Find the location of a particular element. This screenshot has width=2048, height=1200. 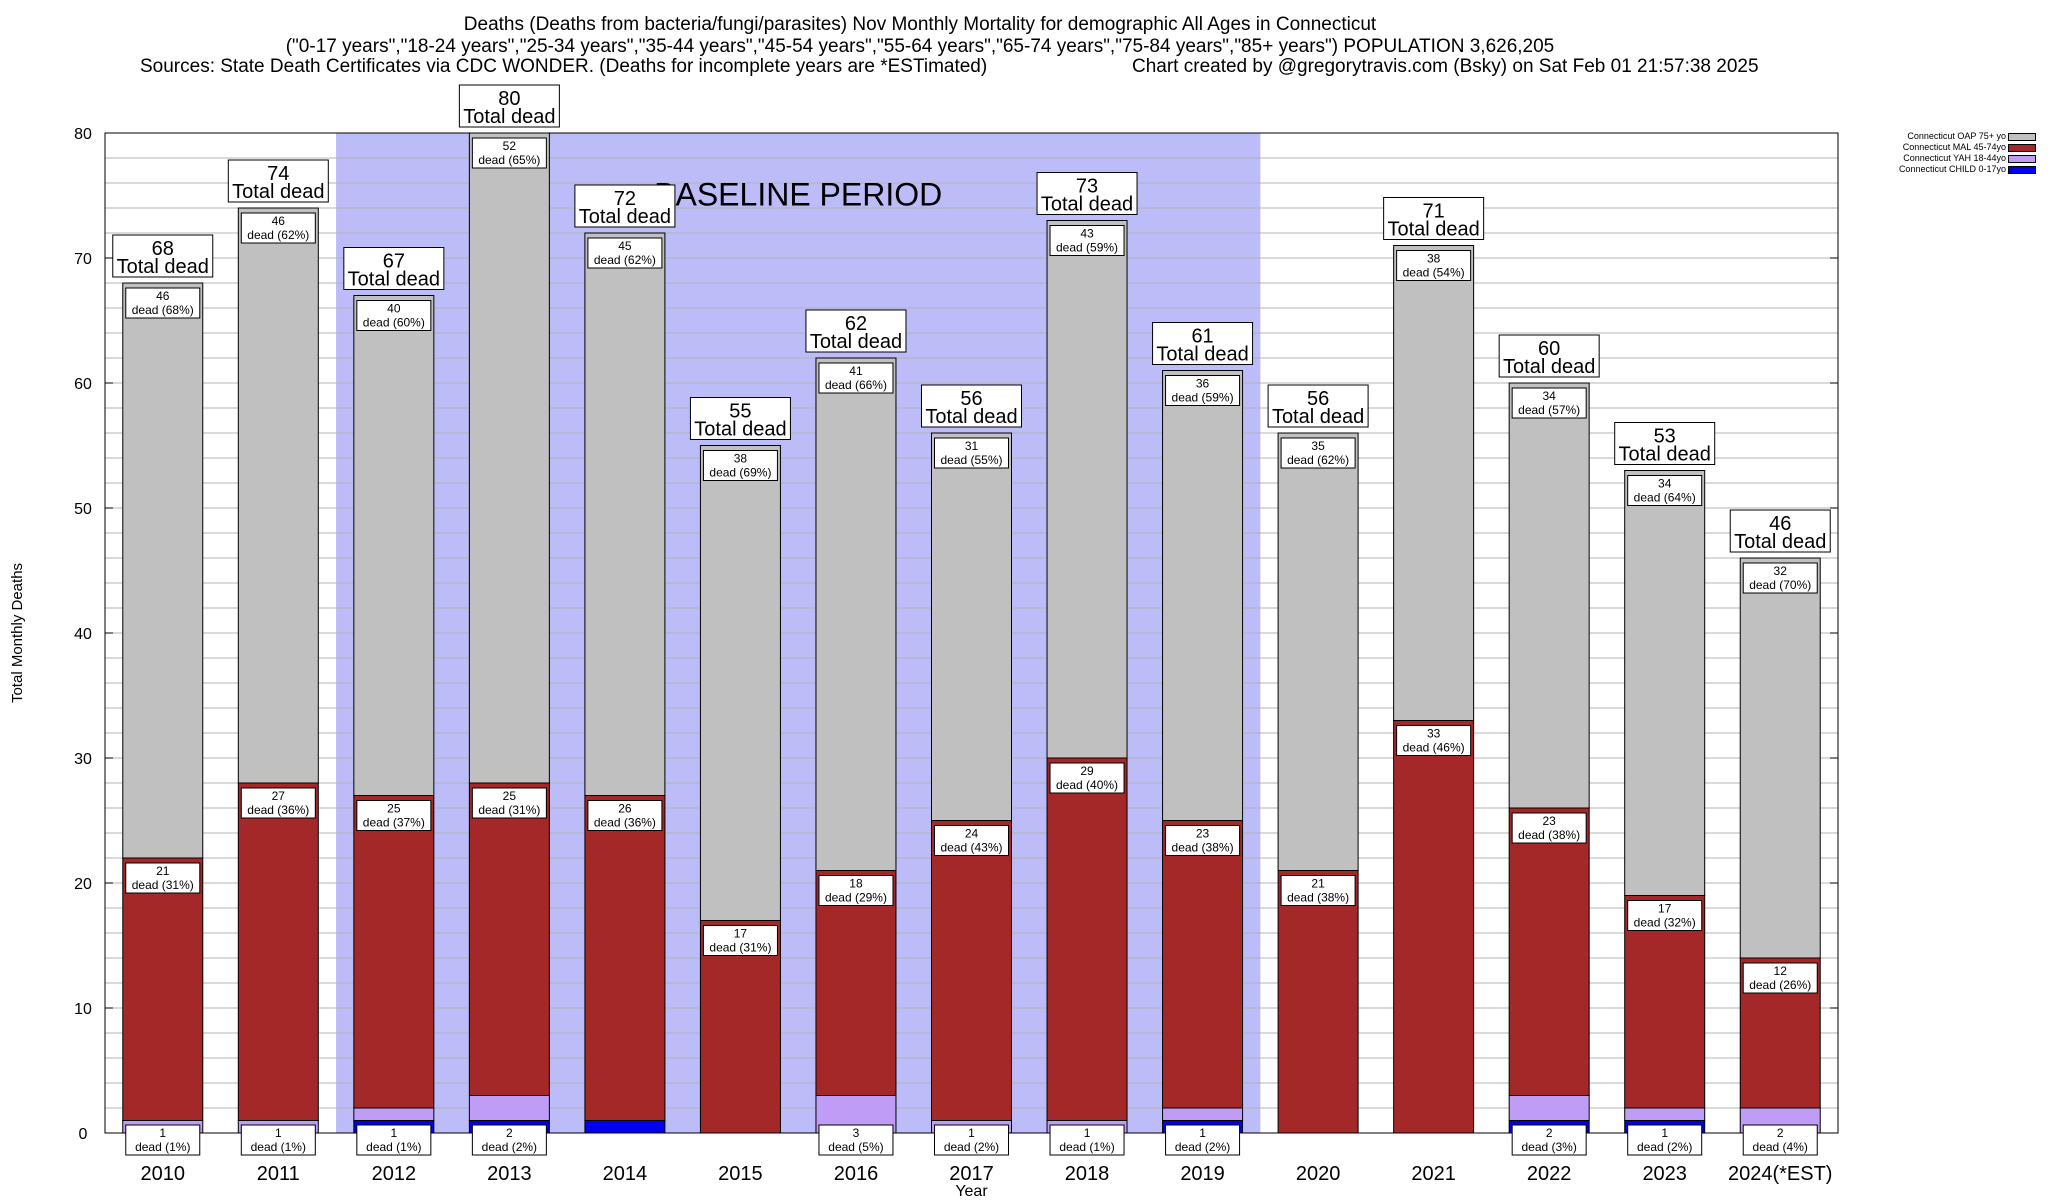

total-value: 46 is located at coordinates (1780, 524).